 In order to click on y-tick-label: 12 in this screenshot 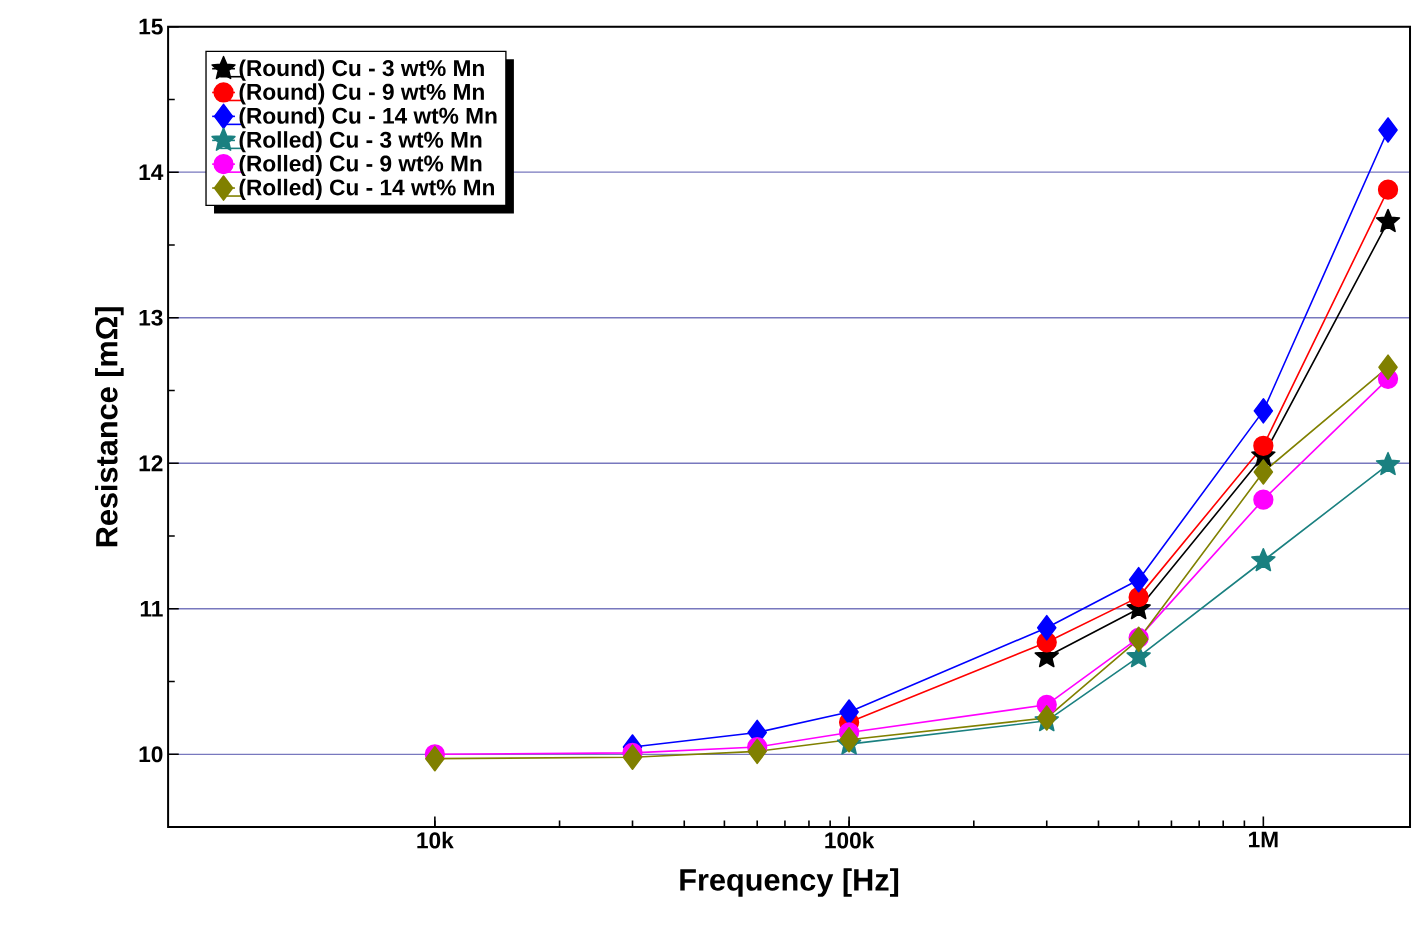, I will do `click(151, 463)`.